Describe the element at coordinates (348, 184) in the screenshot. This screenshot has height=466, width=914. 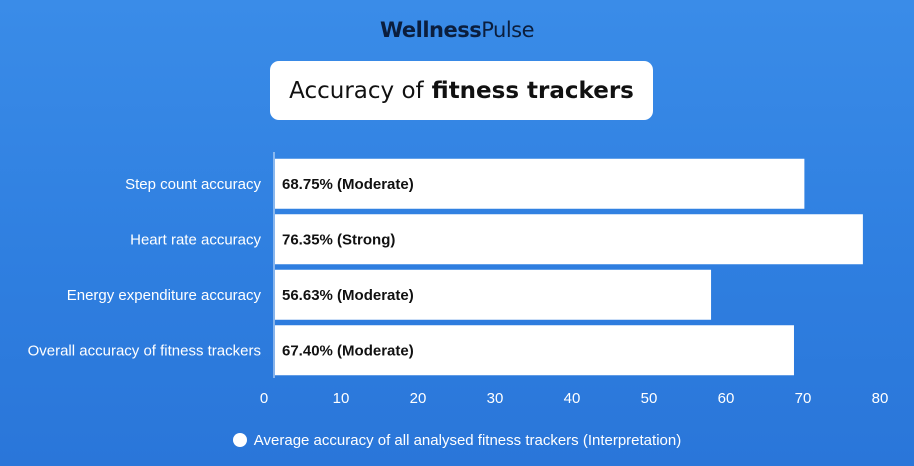
I see `data-label: 68.75% (Moderate)` at that location.